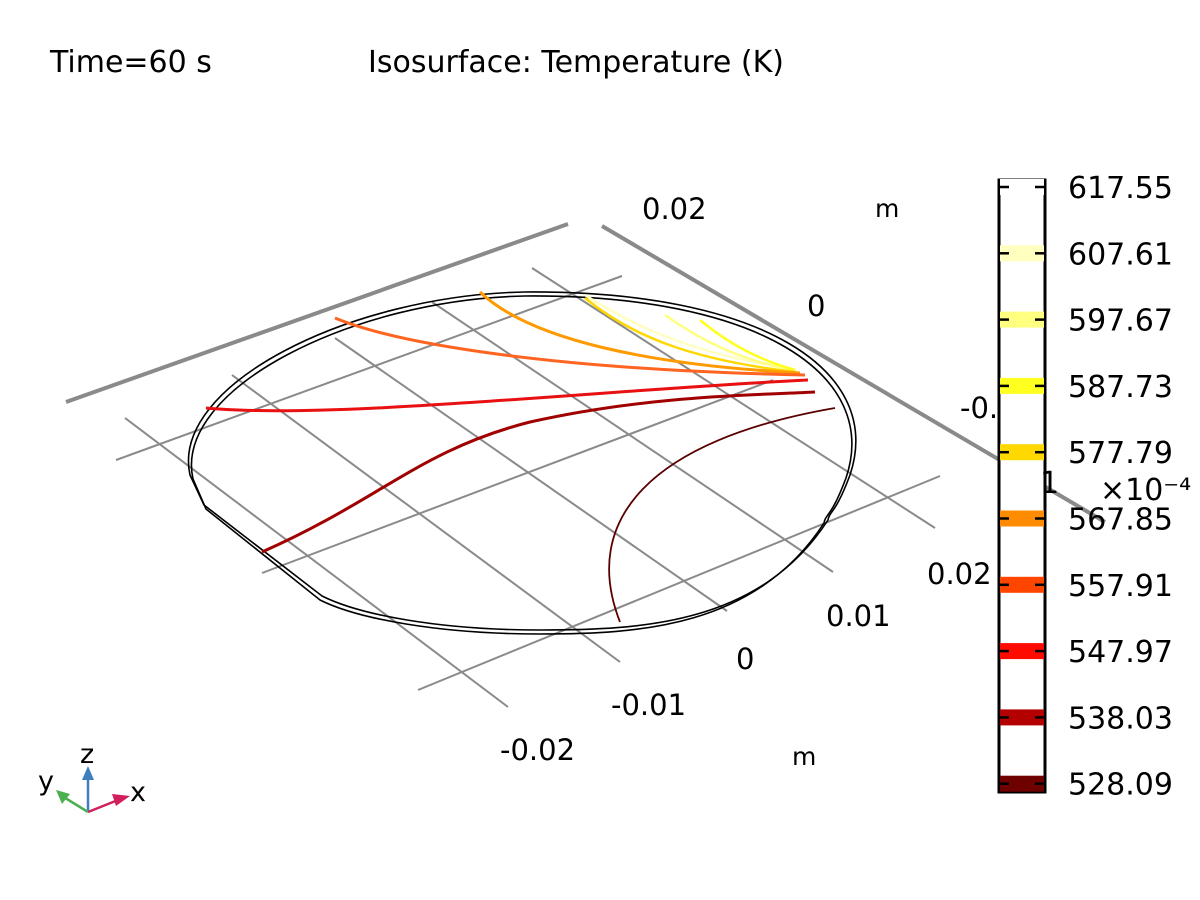  What do you see at coordinates (317, 313) in the screenshot?
I see `frame-line-back-left` at bounding box center [317, 313].